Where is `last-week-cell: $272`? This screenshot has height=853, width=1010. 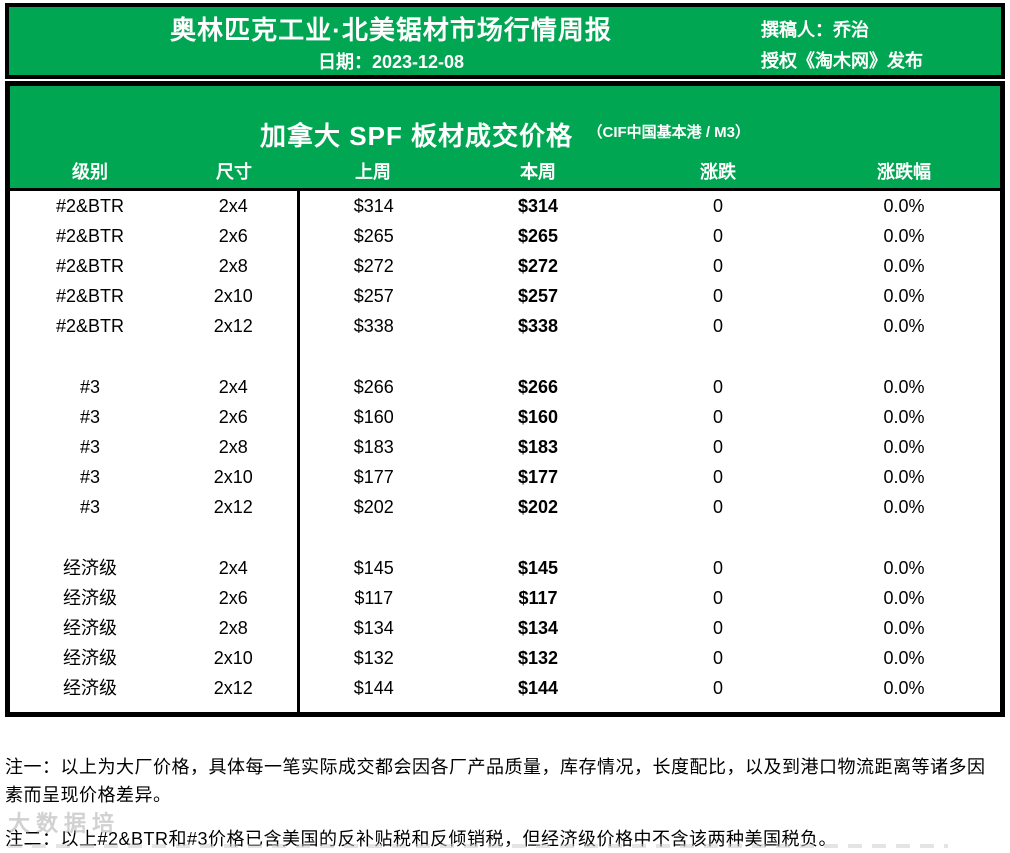 last-week-cell: $272 is located at coordinates (372, 265).